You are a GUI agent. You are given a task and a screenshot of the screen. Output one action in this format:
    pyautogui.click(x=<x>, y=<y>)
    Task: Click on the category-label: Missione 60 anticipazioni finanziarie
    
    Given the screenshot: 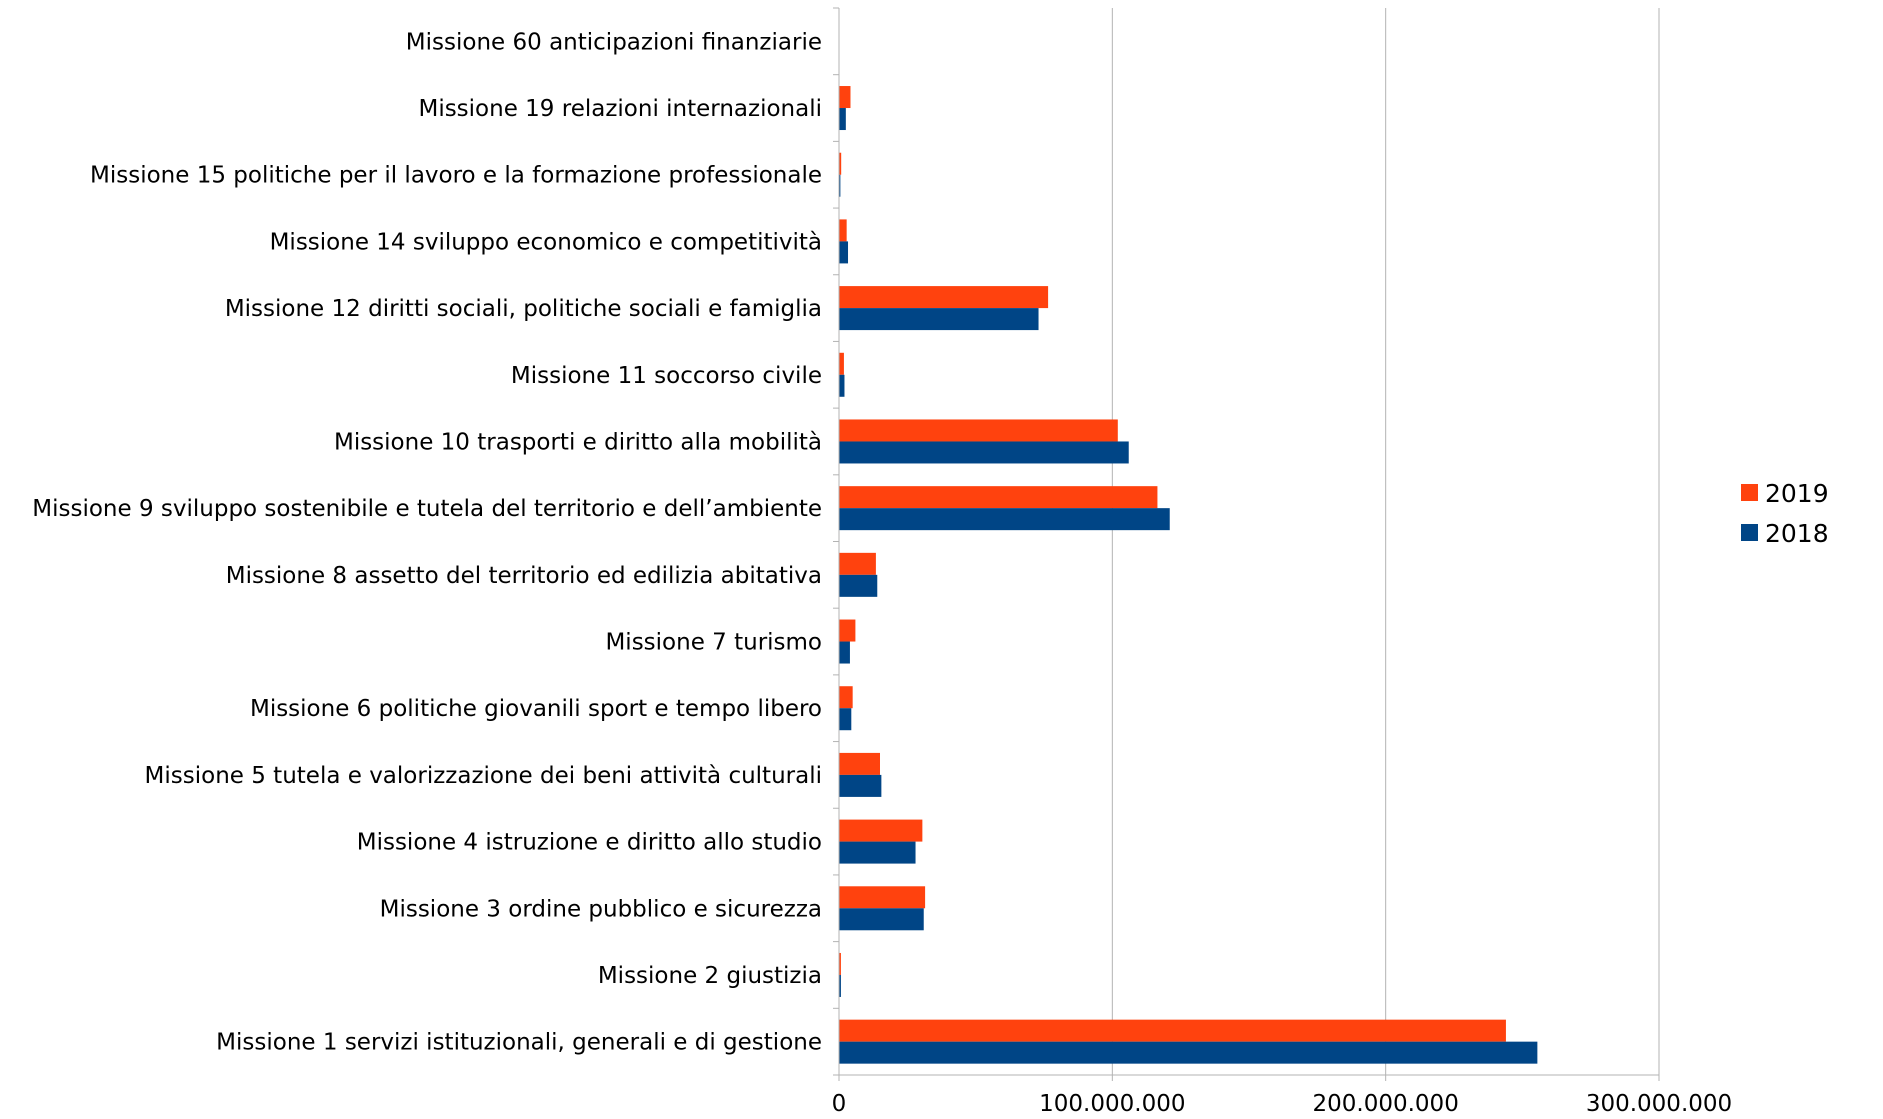 What is the action you would take?
    pyautogui.click(x=614, y=42)
    